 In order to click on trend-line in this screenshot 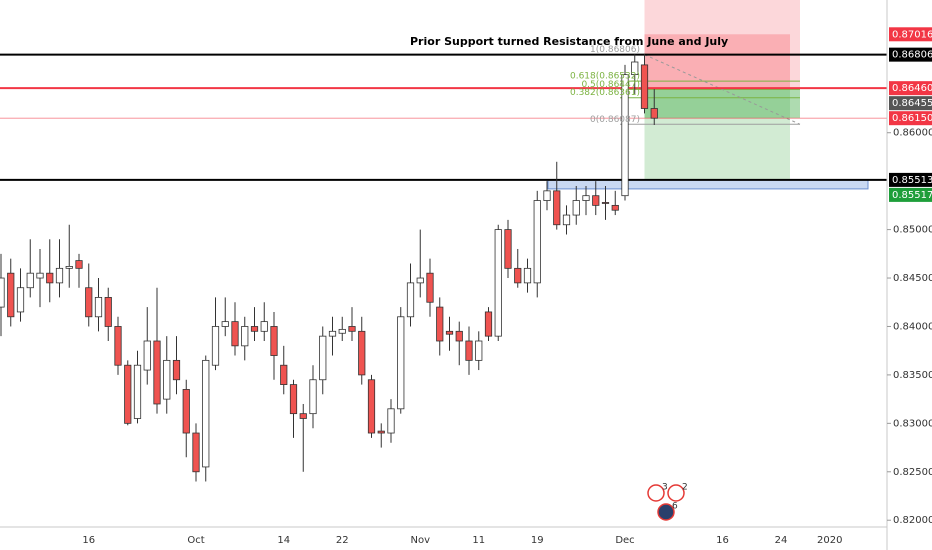, I will do `click(722, 89)`.